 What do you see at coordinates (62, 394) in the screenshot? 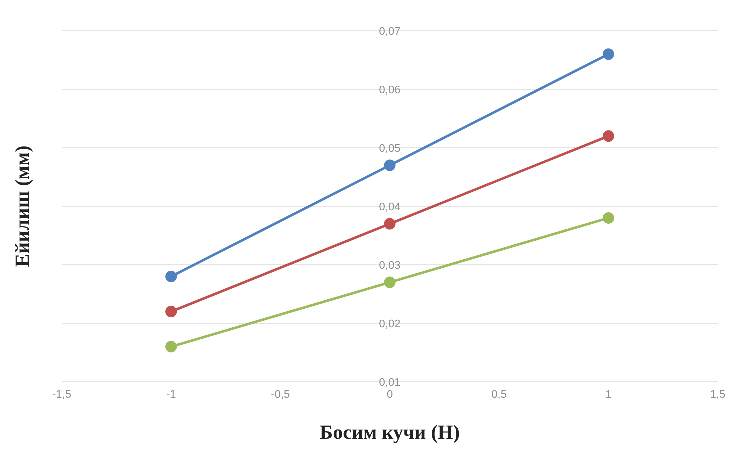
I see `x-tick-label: -1,5` at bounding box center [62, 394].